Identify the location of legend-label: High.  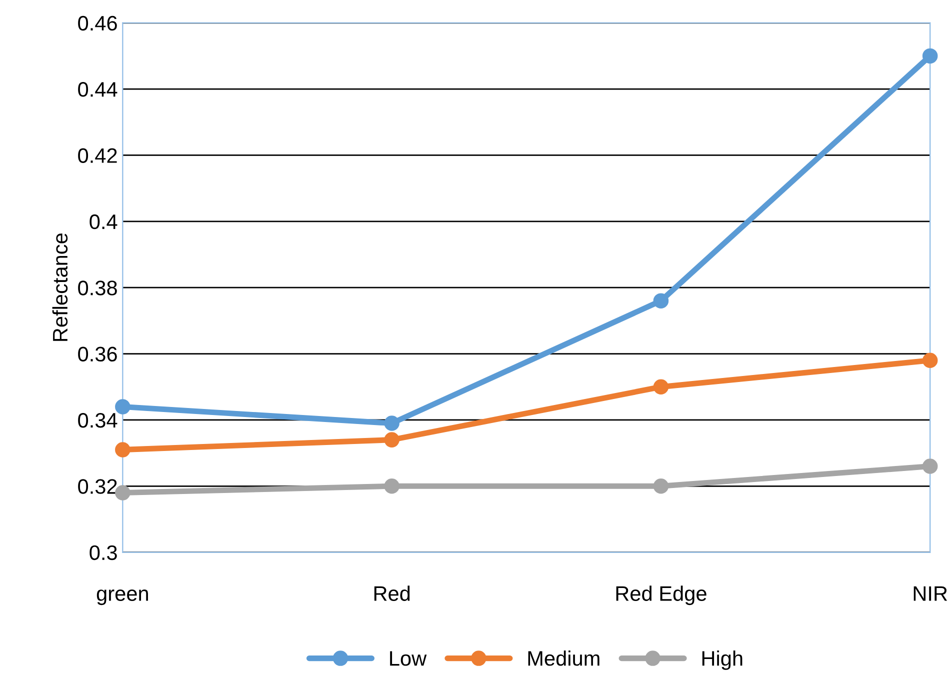
(722, 660).